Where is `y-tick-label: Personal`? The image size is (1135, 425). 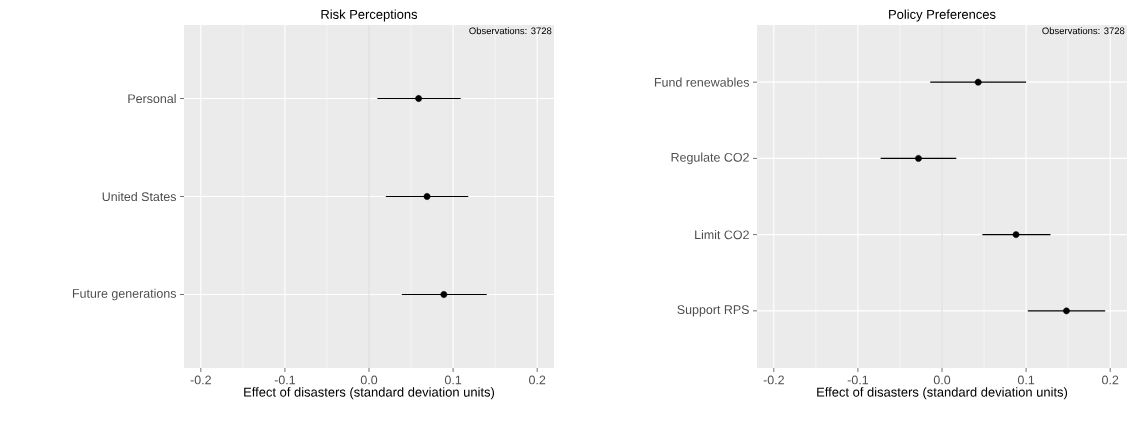
y-tick-label: Personal is located at coordinates (152, 98).